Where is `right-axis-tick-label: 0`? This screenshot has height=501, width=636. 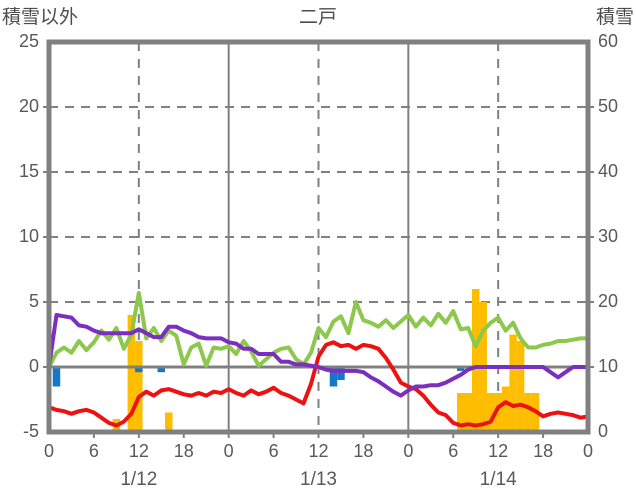 right-axis-tick-label: 0 is located at coordinates (603, 431).